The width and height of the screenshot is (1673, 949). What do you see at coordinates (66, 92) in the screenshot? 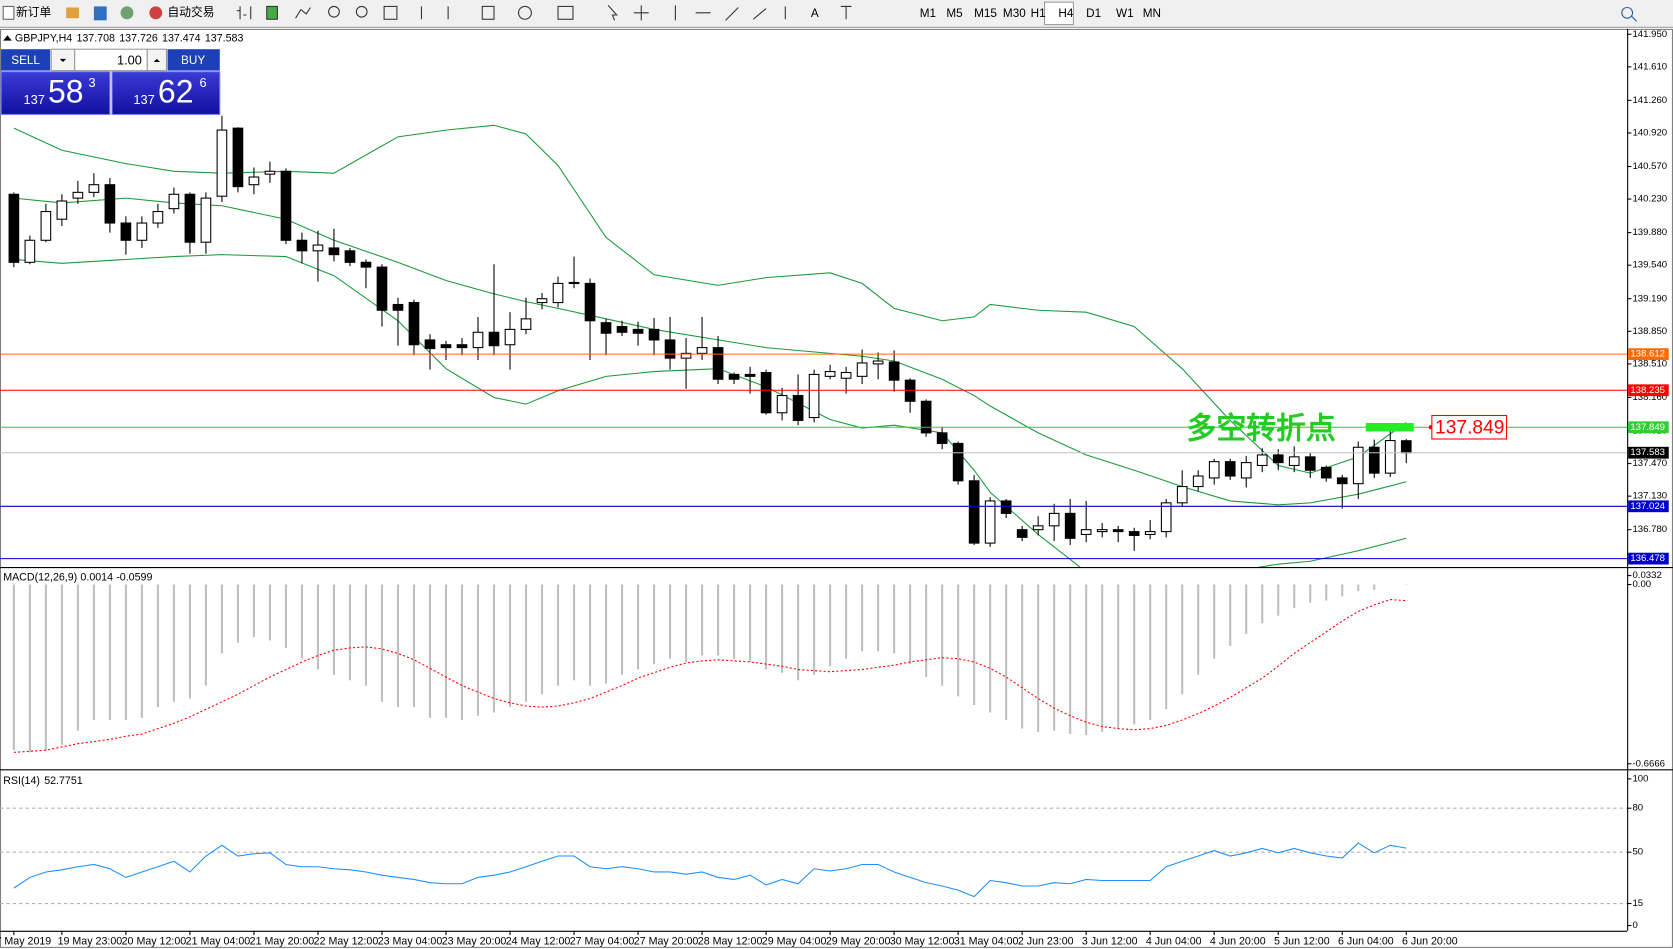
I see `sell-price-pips: 58` at bounding box center [66, 92].